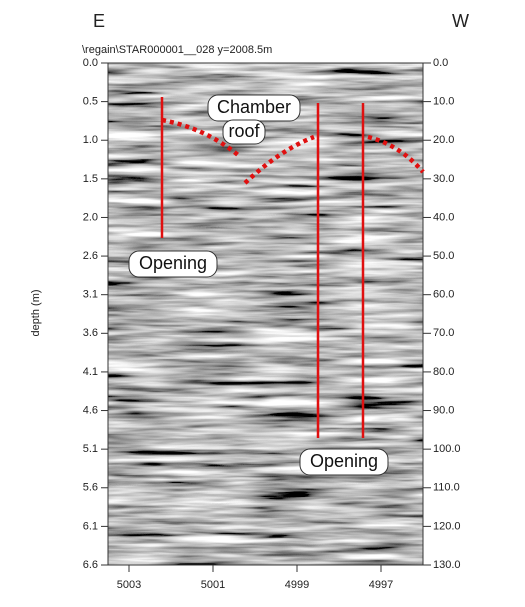  I want to click on y-tick-label: 4.1, so click(90, 372).